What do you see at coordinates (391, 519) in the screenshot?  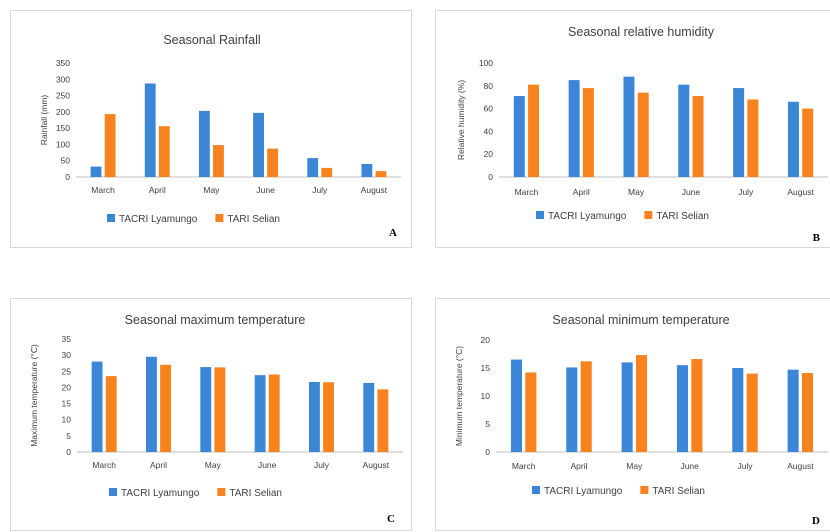 I see `panel-label: C` at bounding box center [391, 519].